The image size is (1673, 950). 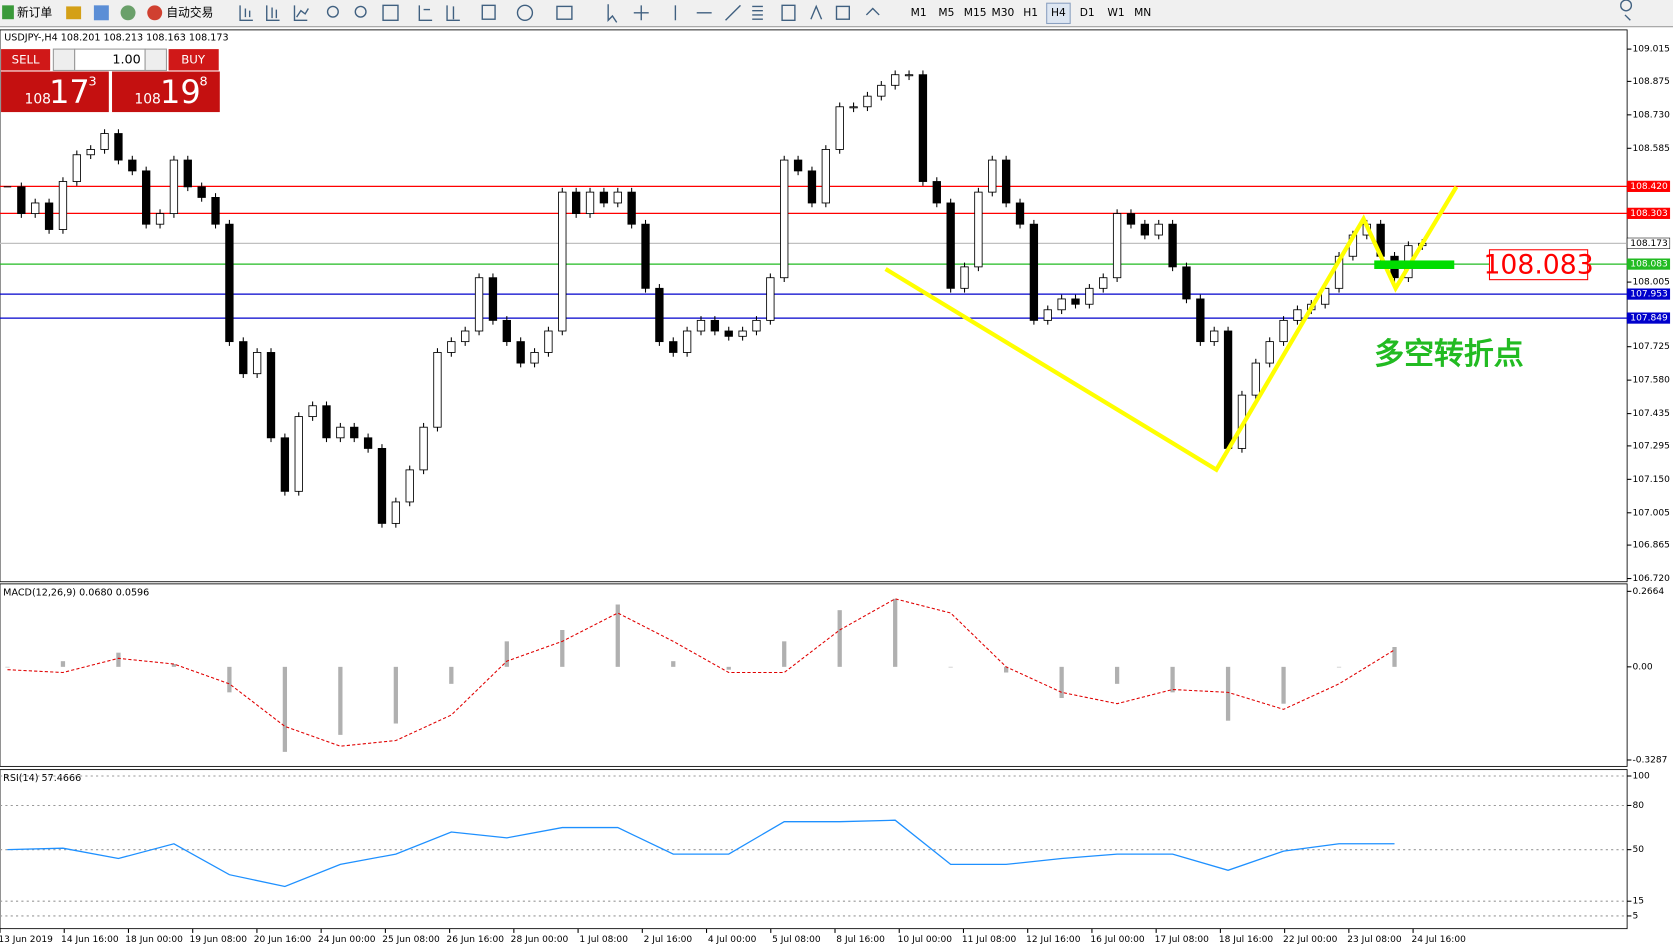 What do you see at coordinates (155, 13) in the screenshot?
I see `auto-trading-icon` at bounding box center [155, 13].